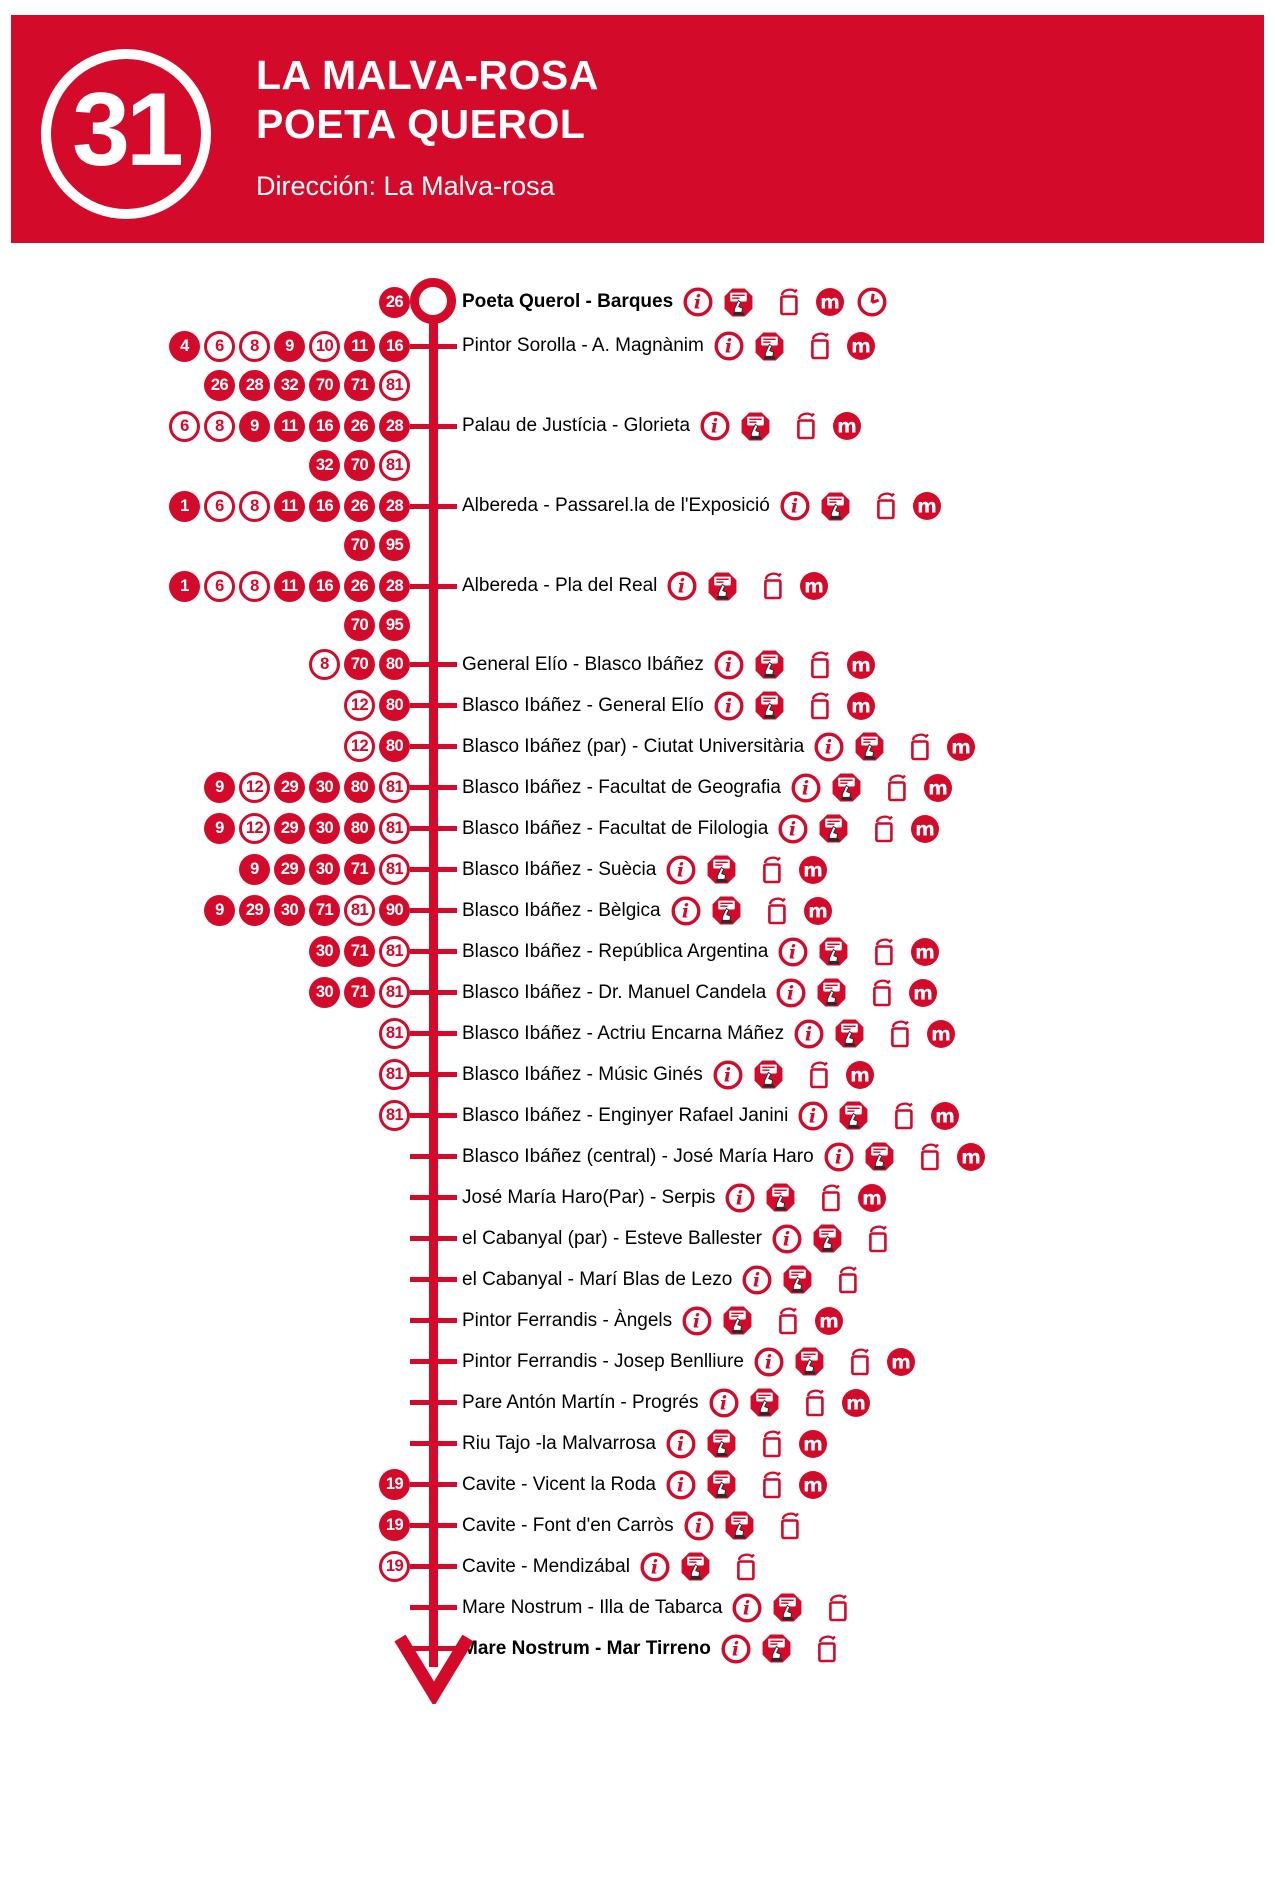 Image resolution: width=1275 pixels, height=1891 pixels. Describe the element at coordinates (576, 425) in the screenshot. I see `stop-name: Palau de Justícia - Glorieta` at that location.